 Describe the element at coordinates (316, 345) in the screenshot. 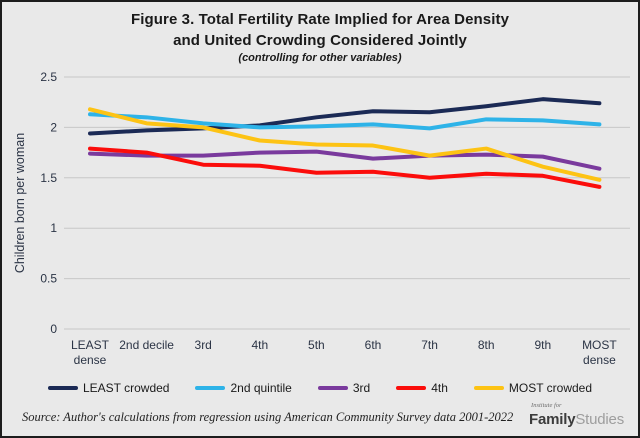

I see `x-tick-label-5th: 5th` at that location.